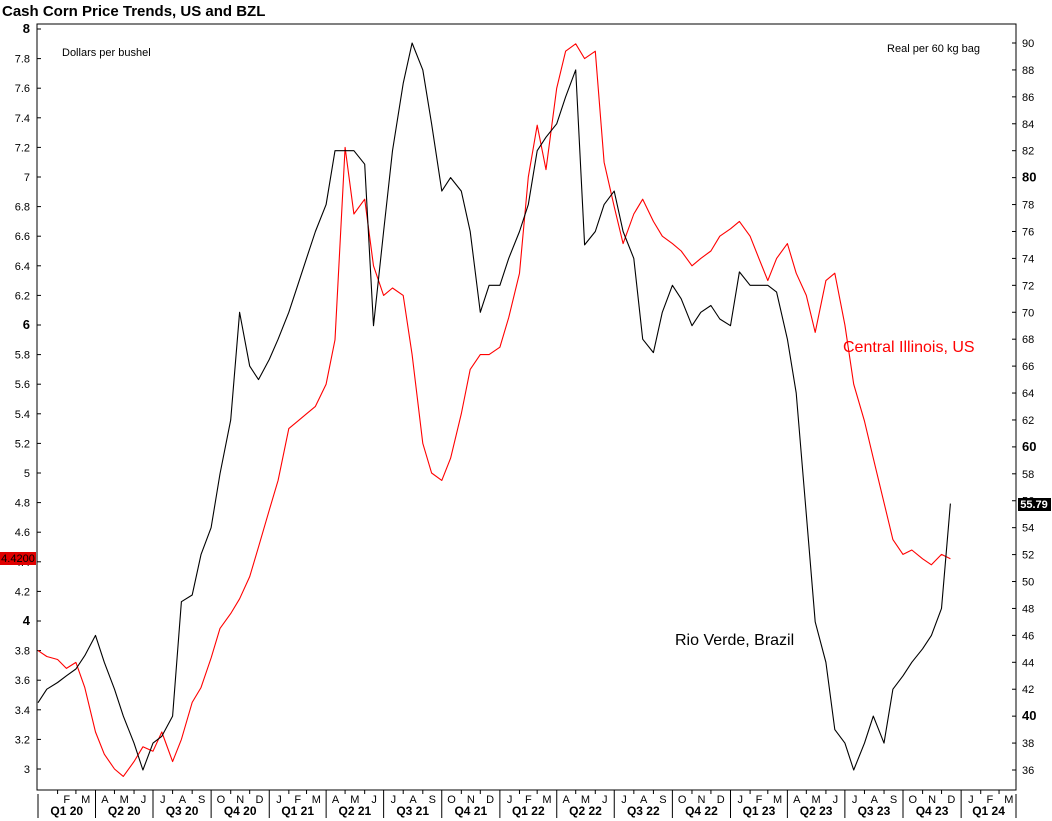 The image size is (1052, 821). What do you see at coordinates (22, 148) in the screenshot?
I see `left-tick-label: 7.2` at bounding box center [22, 148].